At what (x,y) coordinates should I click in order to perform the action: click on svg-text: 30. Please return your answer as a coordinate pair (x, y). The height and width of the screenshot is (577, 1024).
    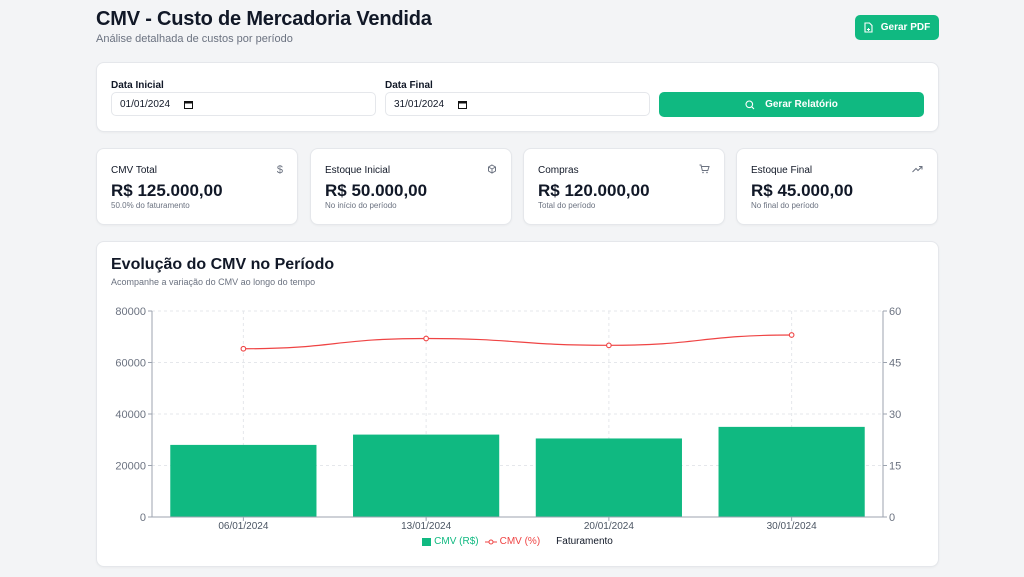
    Looking at the image, I should click on (895, 415).